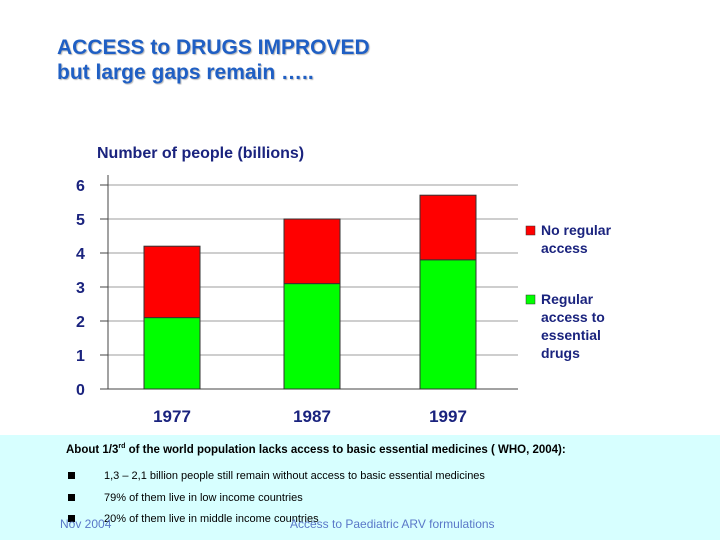 The image size is (720, 540). I want to click on x-tick-label: 1977, so click(172, 416).